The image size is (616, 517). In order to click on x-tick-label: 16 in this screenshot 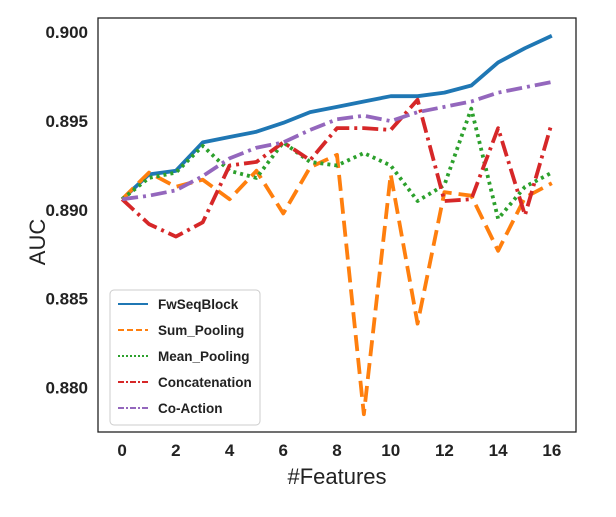, I will do `click(551, 450)`.